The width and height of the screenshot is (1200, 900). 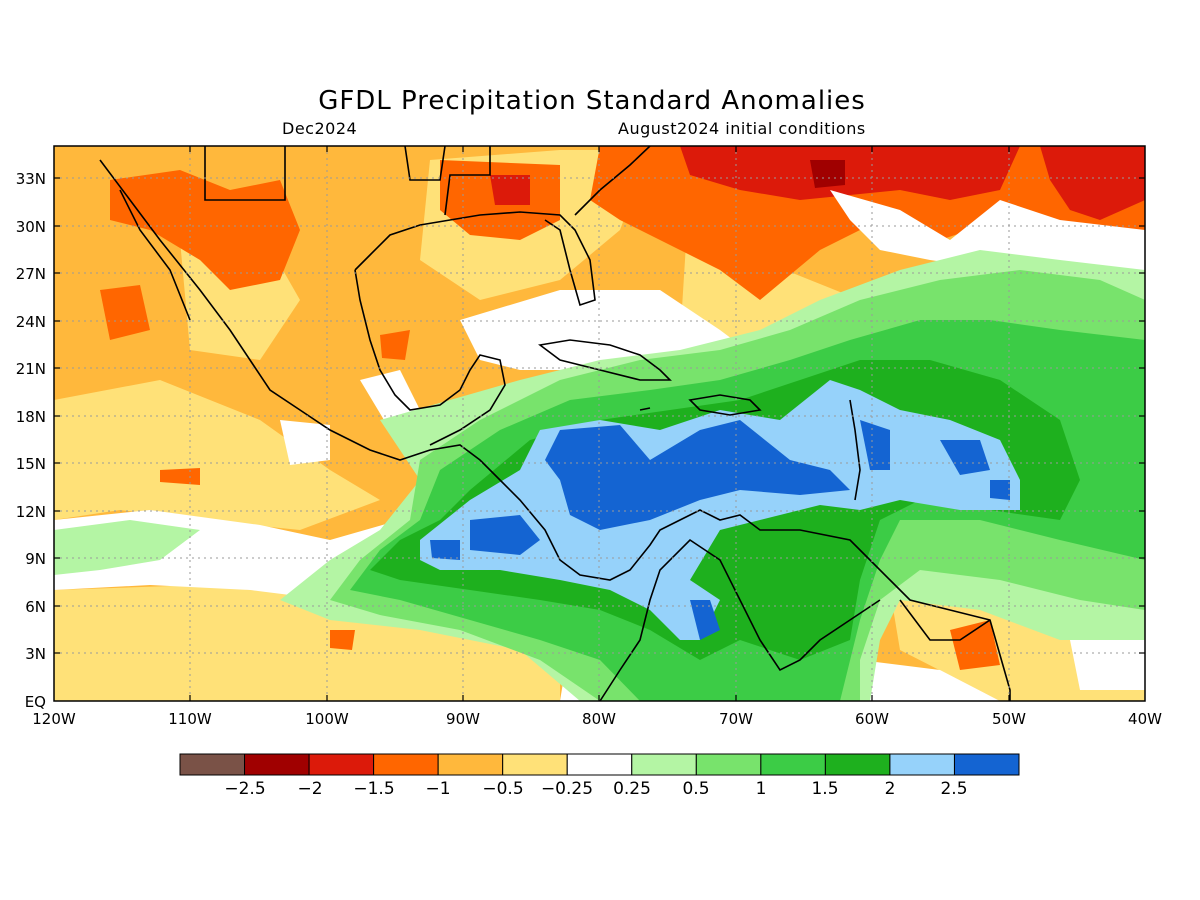 I want to click on initial-conditions-label: August2024 initial conditions, so click(x=742, y=128).